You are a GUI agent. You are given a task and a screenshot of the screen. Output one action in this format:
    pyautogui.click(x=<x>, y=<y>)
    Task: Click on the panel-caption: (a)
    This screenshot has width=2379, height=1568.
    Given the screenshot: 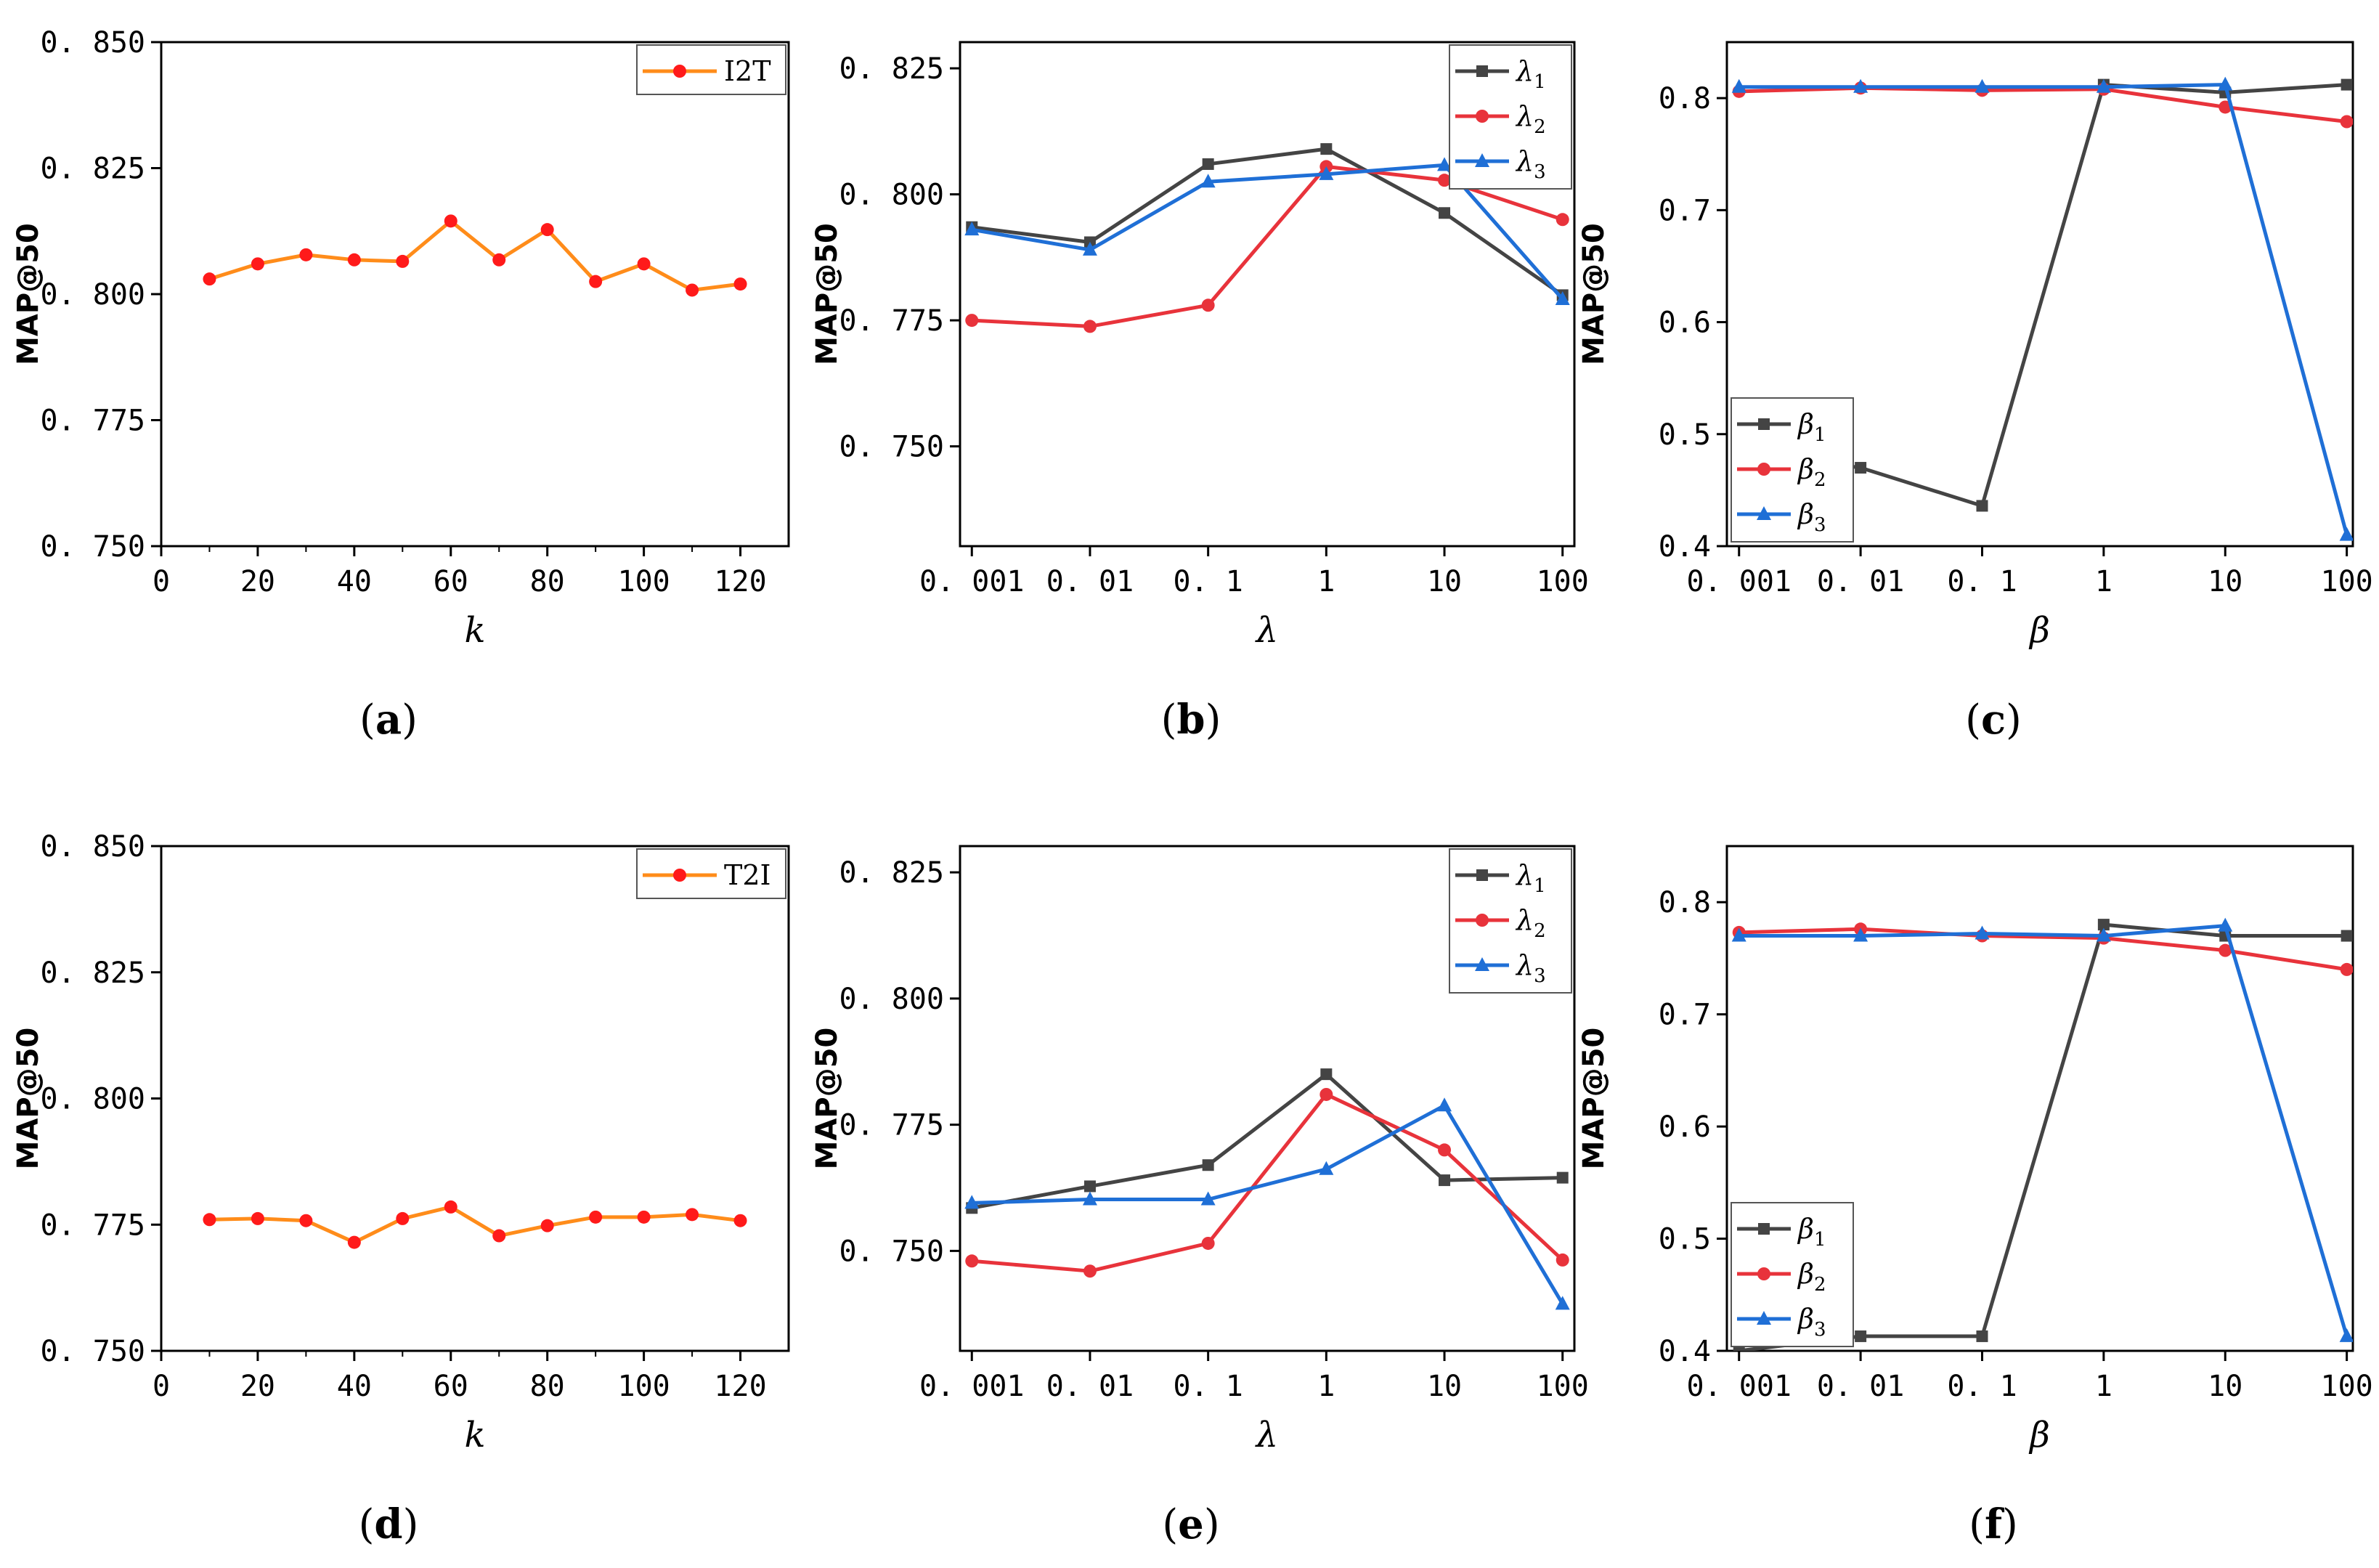 What is the action you would take?
    pyautogui.click(x=388, y=720)
    